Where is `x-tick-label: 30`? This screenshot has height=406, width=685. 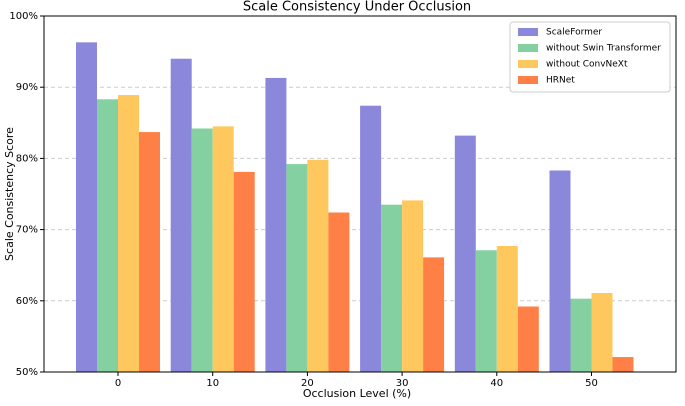 x-tick-label: 30 is located at coordinates (402, 383).